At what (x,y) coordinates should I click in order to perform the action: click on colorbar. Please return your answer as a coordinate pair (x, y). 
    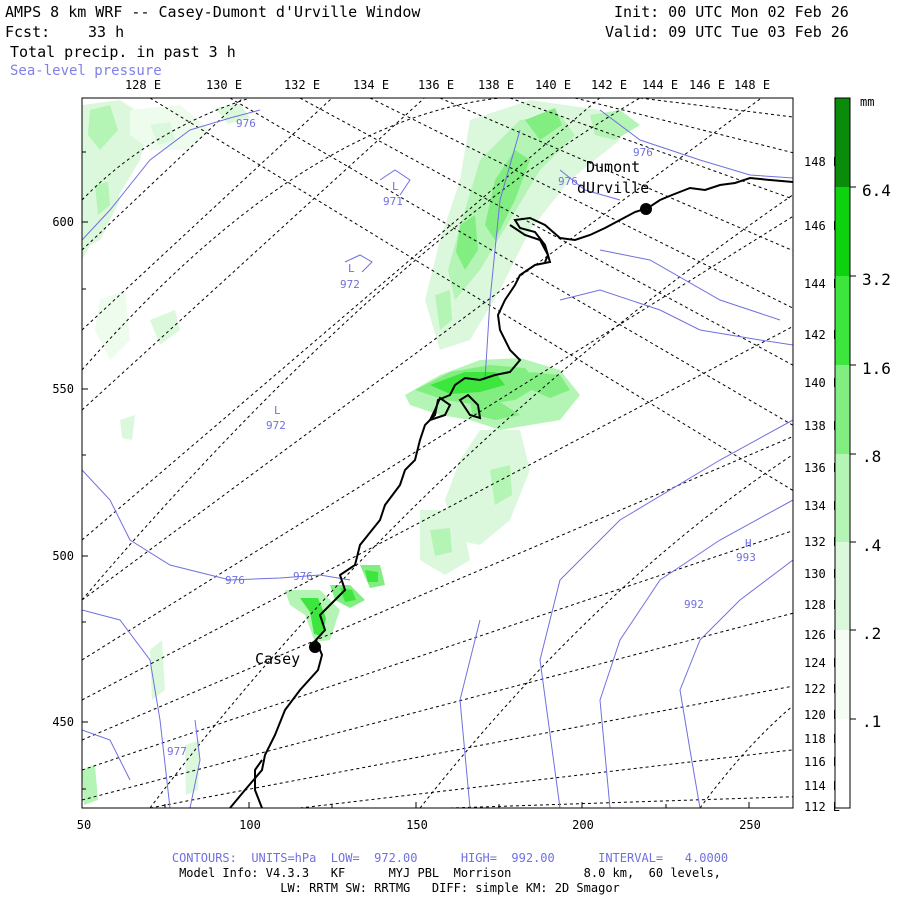
    Looking at the image, I should click on (845, 453).